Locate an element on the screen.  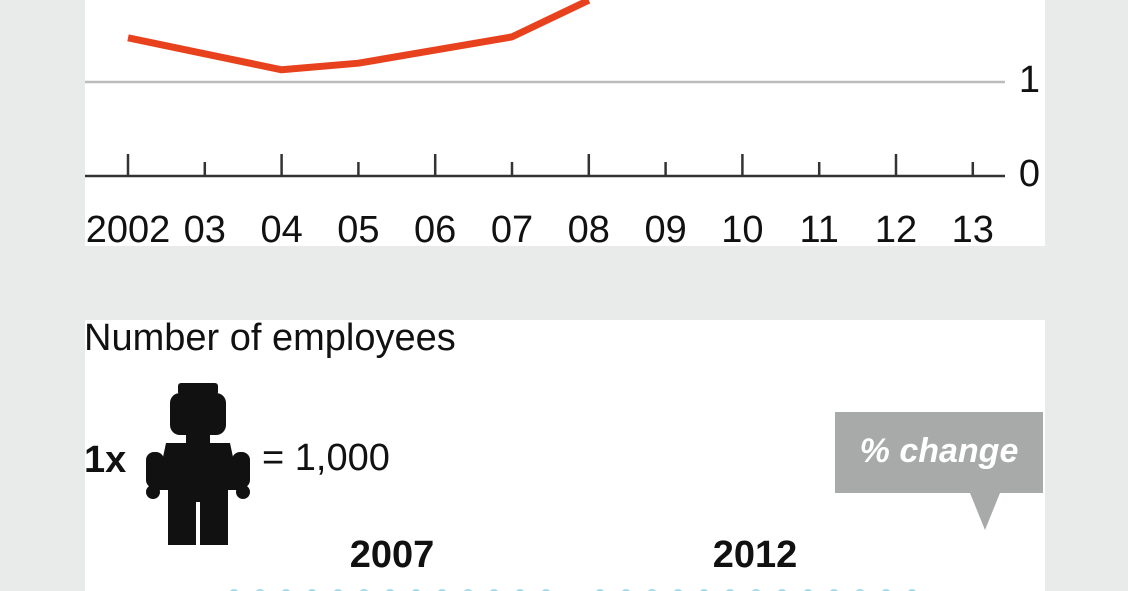
figure-icon is located at coordinates (198, 464).